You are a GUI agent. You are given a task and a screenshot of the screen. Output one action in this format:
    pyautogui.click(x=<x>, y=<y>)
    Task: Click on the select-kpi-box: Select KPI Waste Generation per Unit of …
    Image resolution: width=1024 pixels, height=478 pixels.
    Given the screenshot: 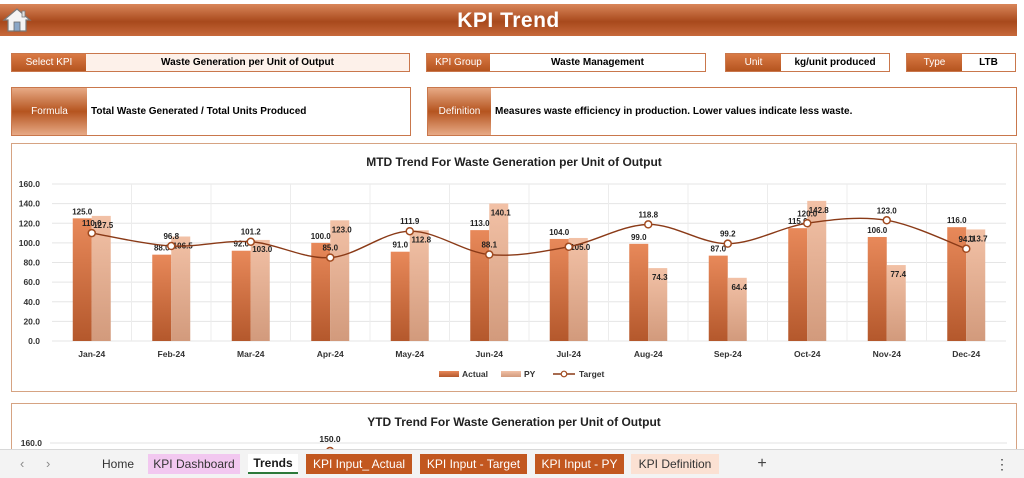 What is the action you would take?
    pyautogui.click(x=210, y=62)
    